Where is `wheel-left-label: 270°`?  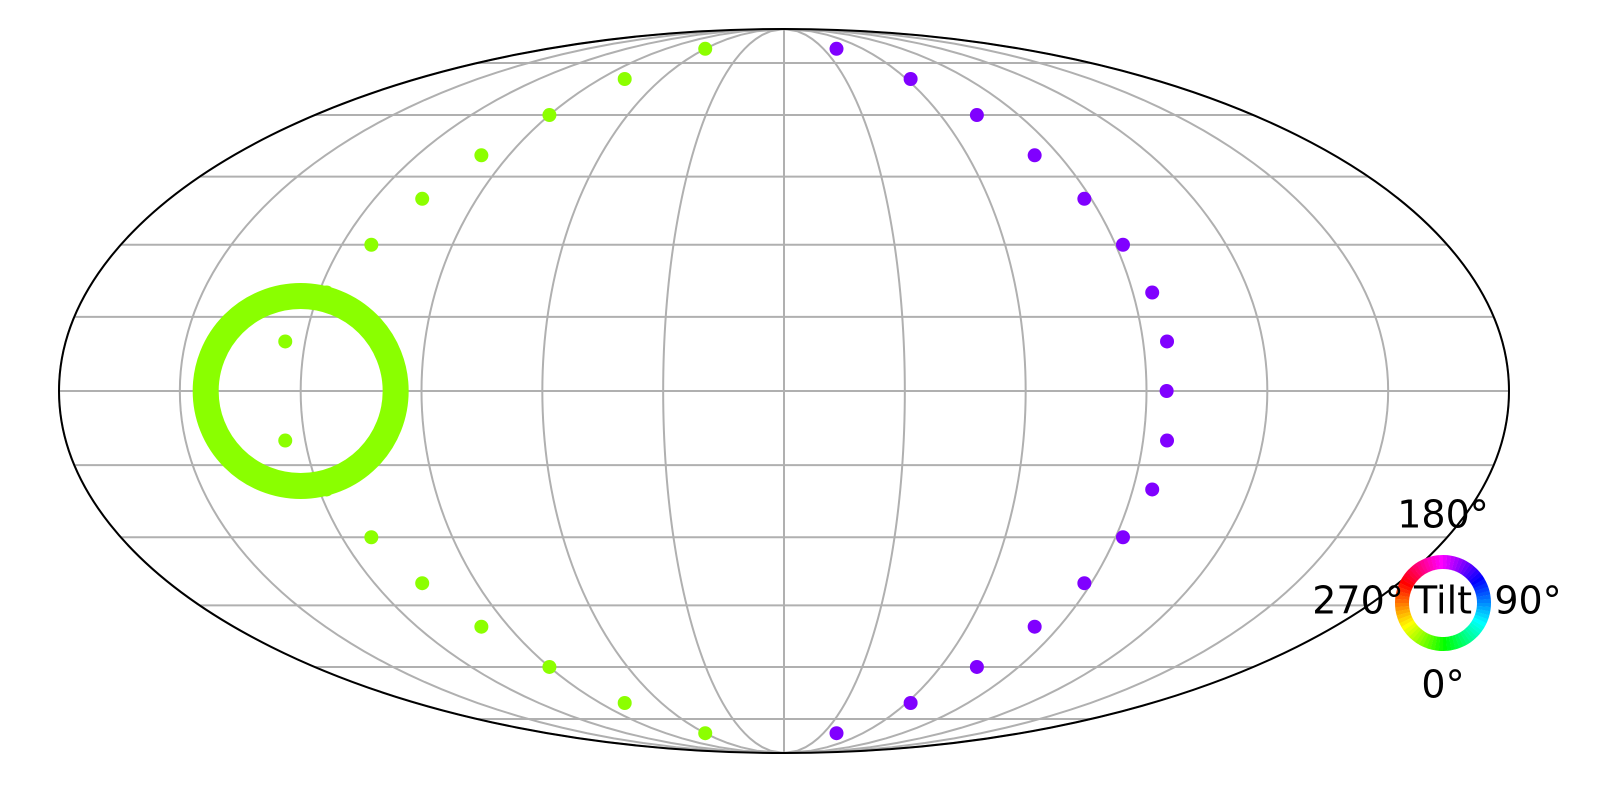 wheel-left-label: 270° is located at coordinates (1358, 601).